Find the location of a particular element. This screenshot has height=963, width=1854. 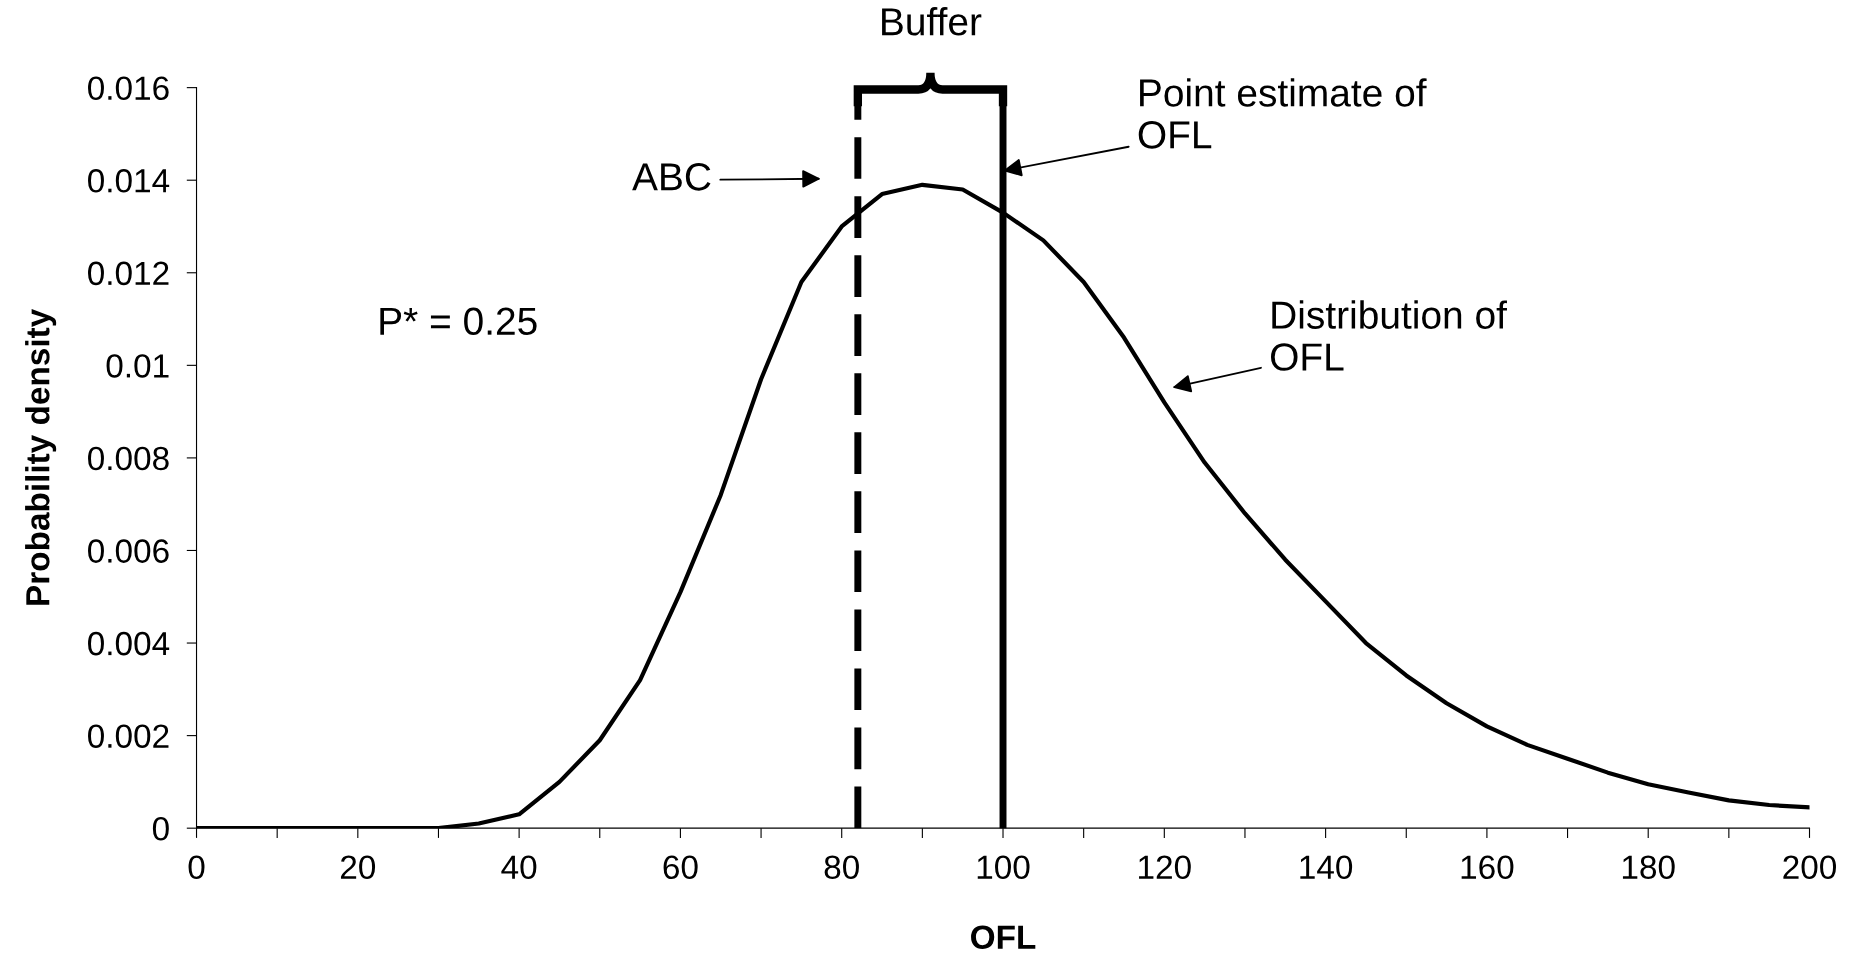

x-tick-label: 80 is located at coordinates (841, 867).